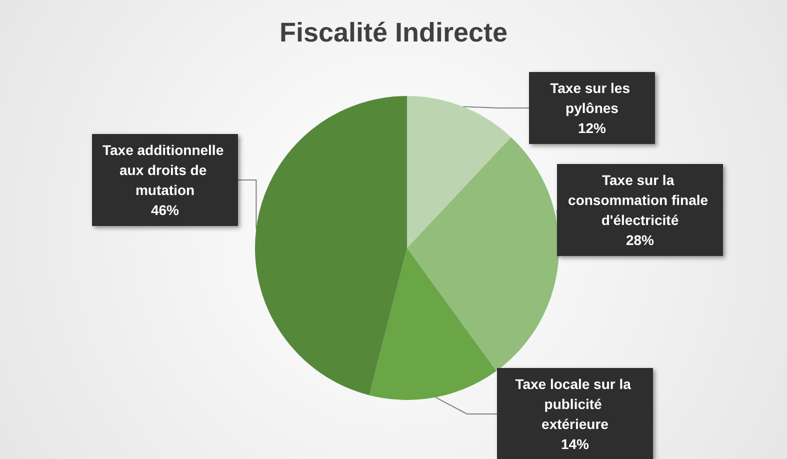 Image resolution: width=787 pixels, height=459 pixels. Describe the element at coordinates (592, 98) in the screenshot. I see `slice-label: Taxe sur les pylônes` at that location.